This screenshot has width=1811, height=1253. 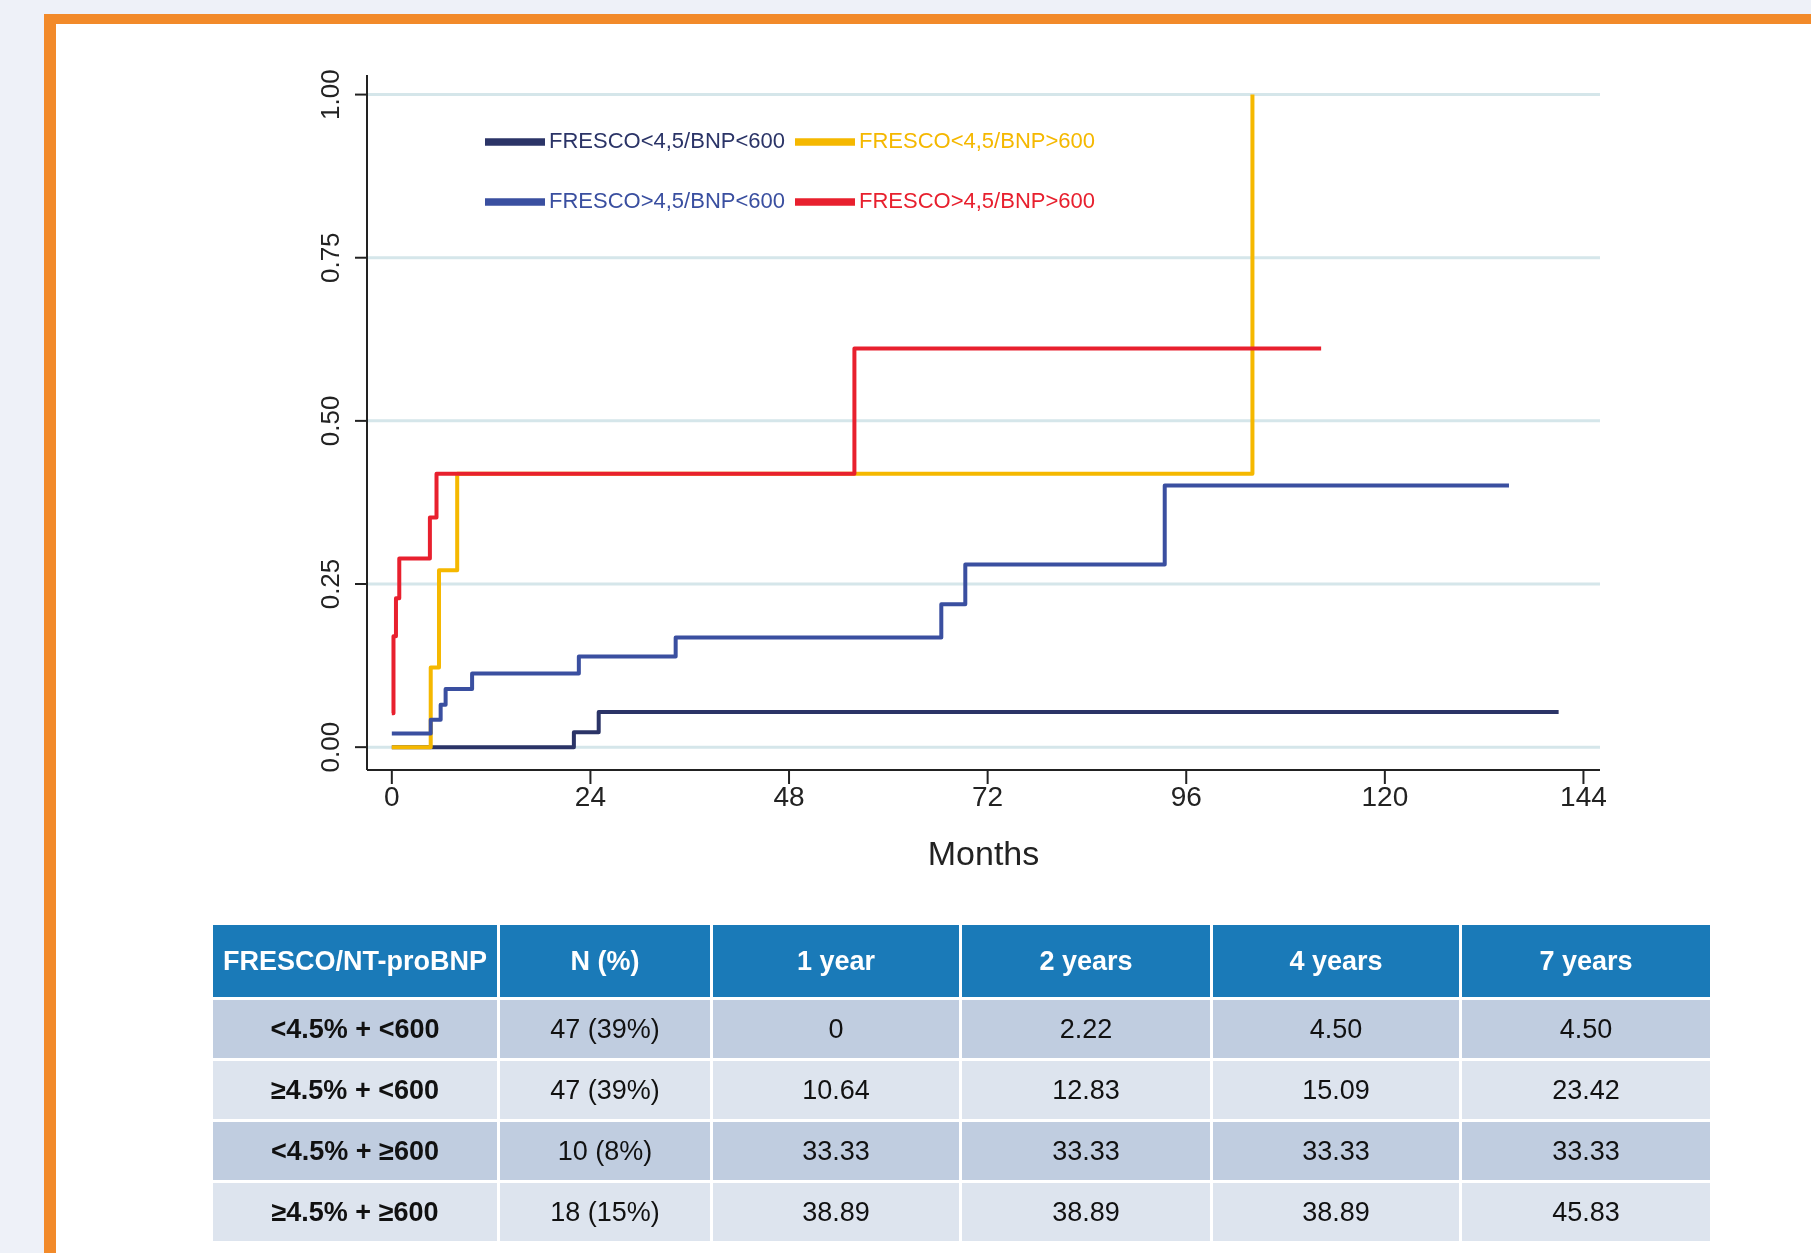 What do you see at coordinates (1086, 1029) in the screenshot?
I see `text: 2.22` at bounding box center [1086, 1029].